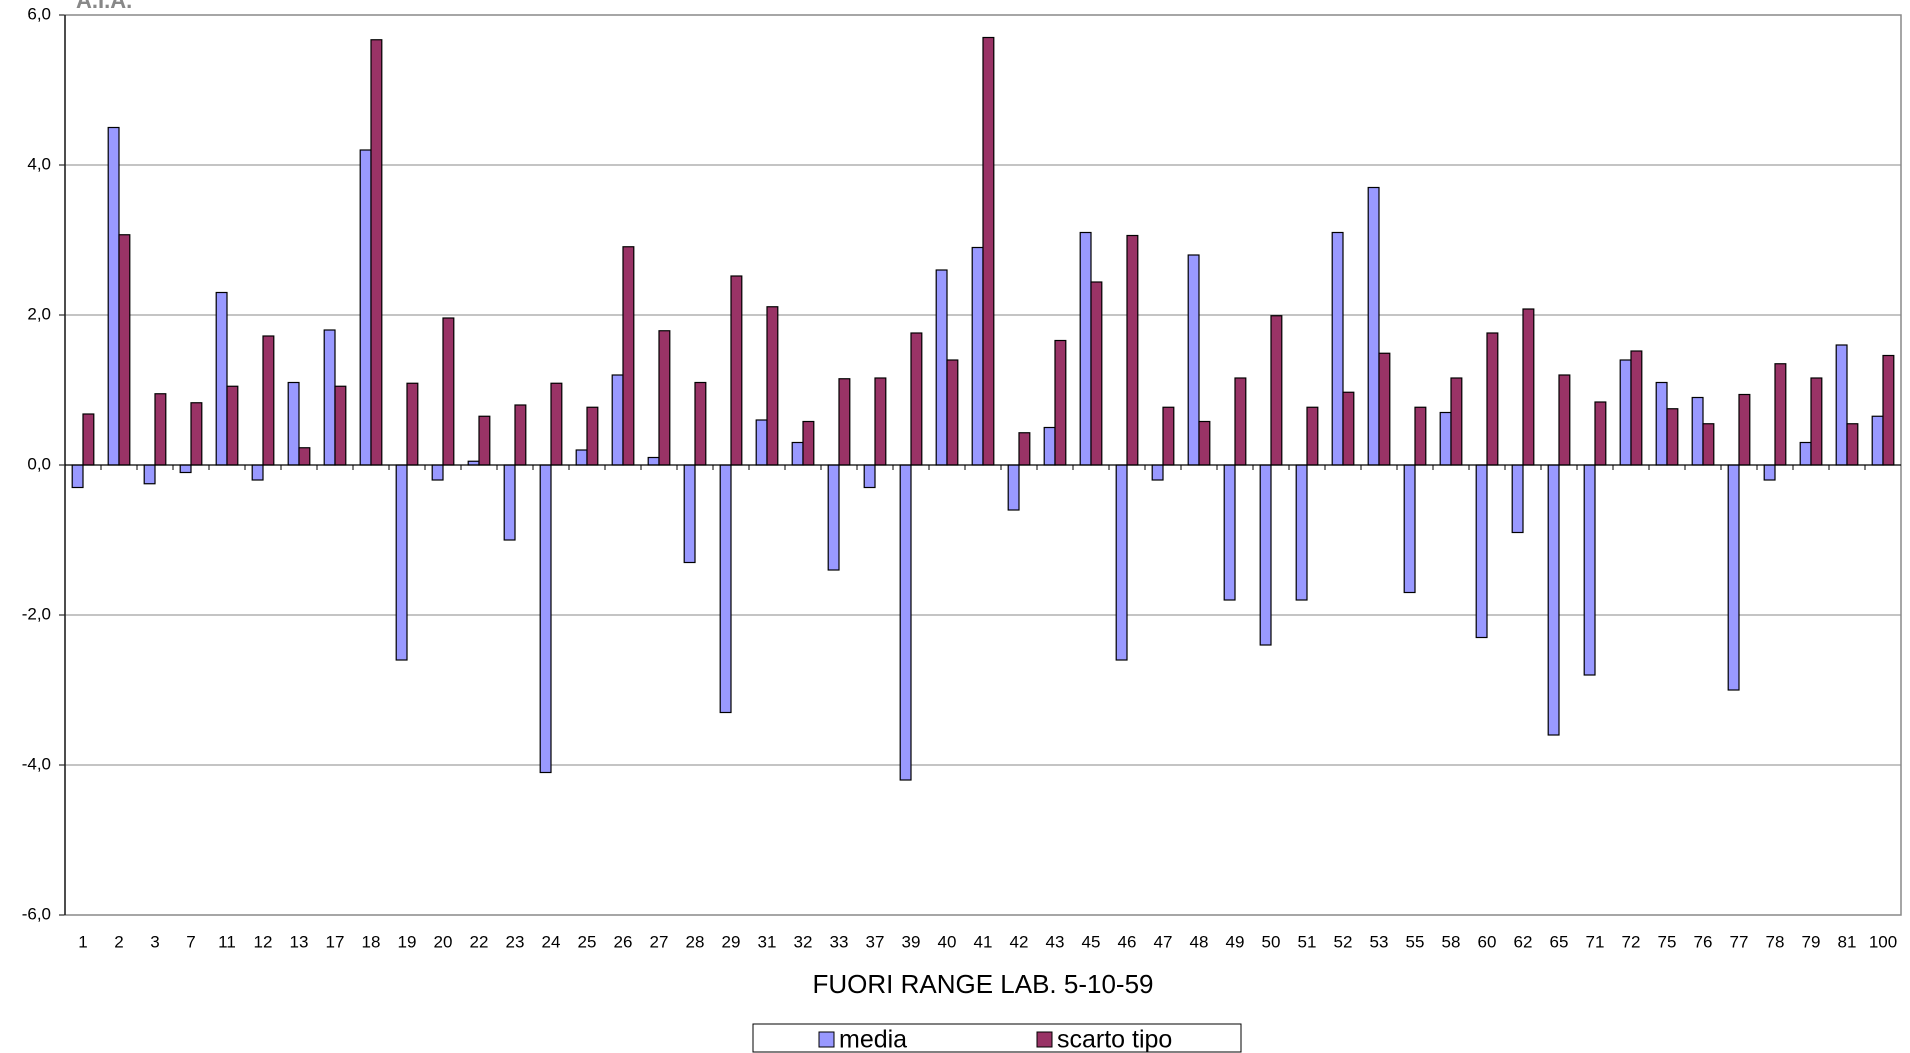  Describe the element at coordinates (659, 941) in the screenshot. I see `x-tick-label: 27` at that location.